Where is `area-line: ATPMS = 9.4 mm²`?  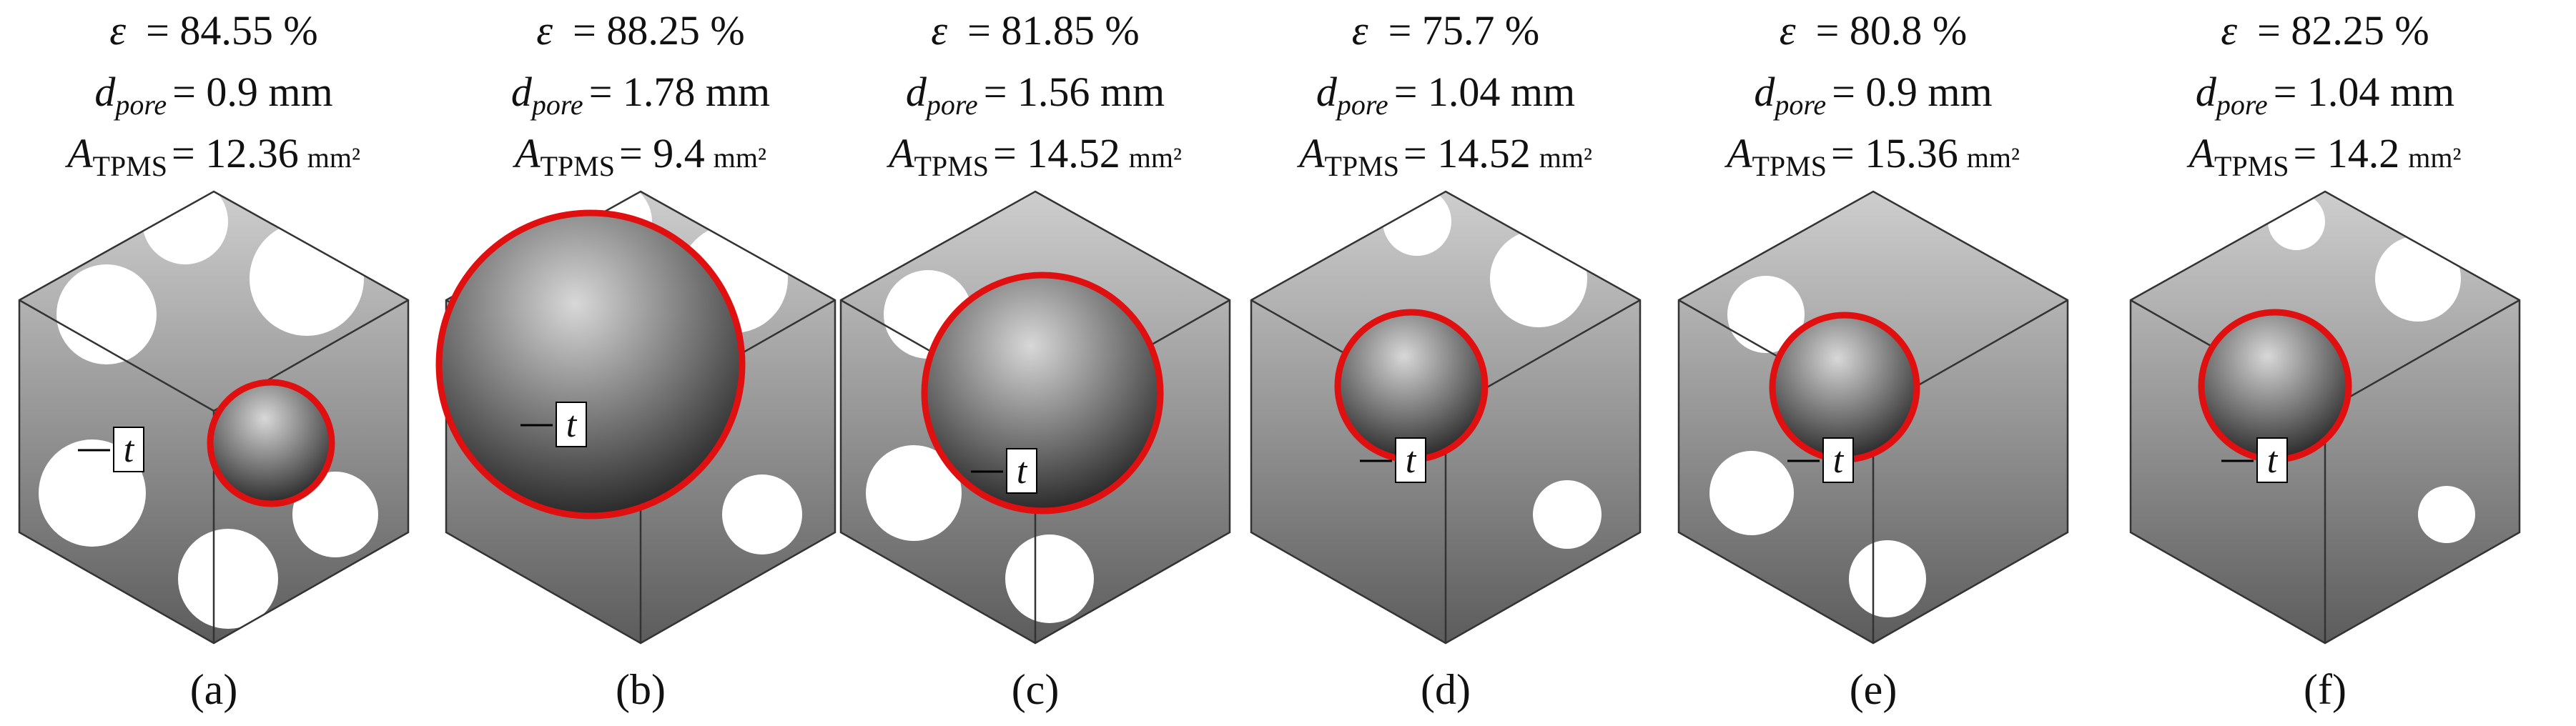
area-line: ATPMS = 9.4 mm² is located at coordinates (639, 156).